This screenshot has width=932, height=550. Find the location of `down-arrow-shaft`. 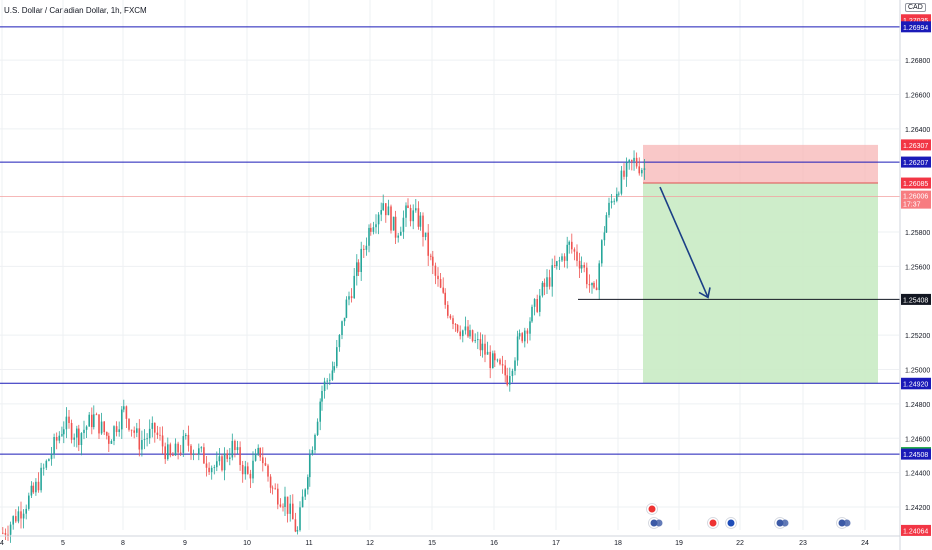

down-arrow-shaft is located at coordinates (684, 242).